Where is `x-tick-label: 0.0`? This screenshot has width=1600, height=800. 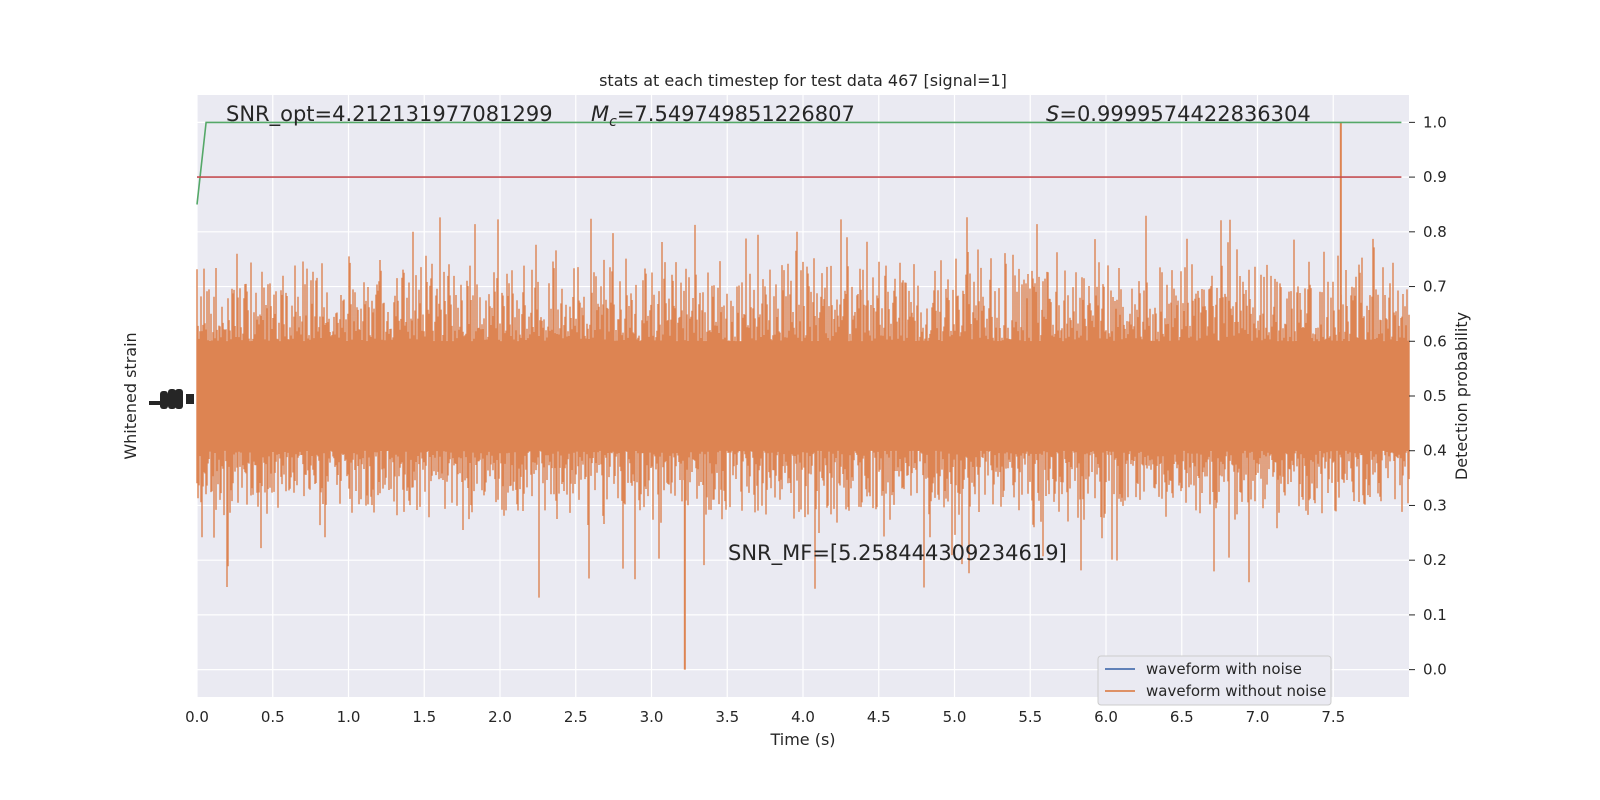
x-tick-label: 0.0 is located at coordinates (197, 717).